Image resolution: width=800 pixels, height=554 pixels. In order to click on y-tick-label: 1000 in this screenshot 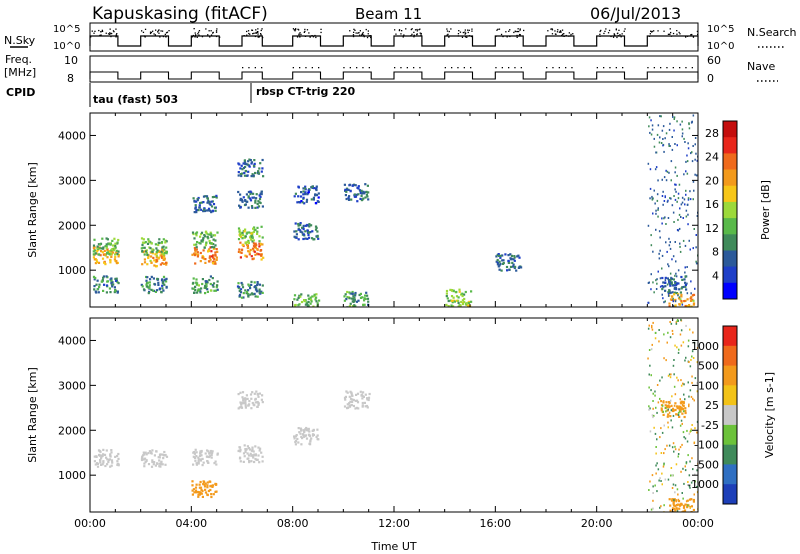, I will do `click(72, 270)`.